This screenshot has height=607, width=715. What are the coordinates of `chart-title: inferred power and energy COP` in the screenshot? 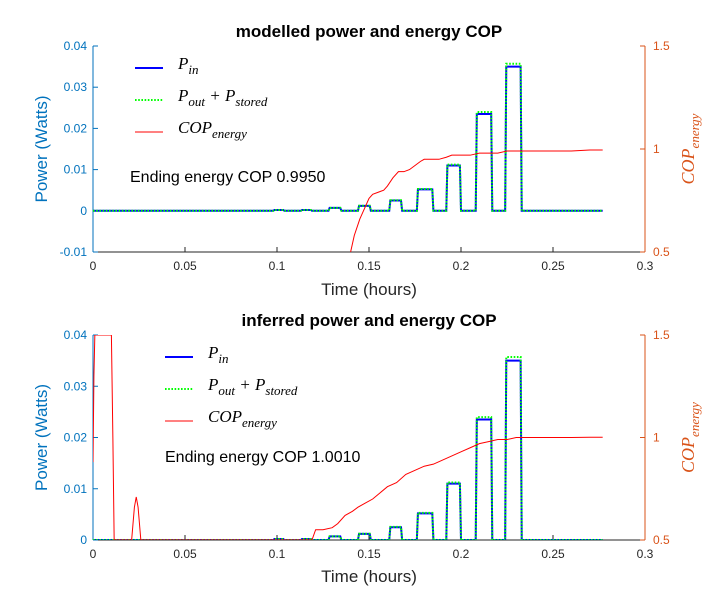 It's located at (368, 320).